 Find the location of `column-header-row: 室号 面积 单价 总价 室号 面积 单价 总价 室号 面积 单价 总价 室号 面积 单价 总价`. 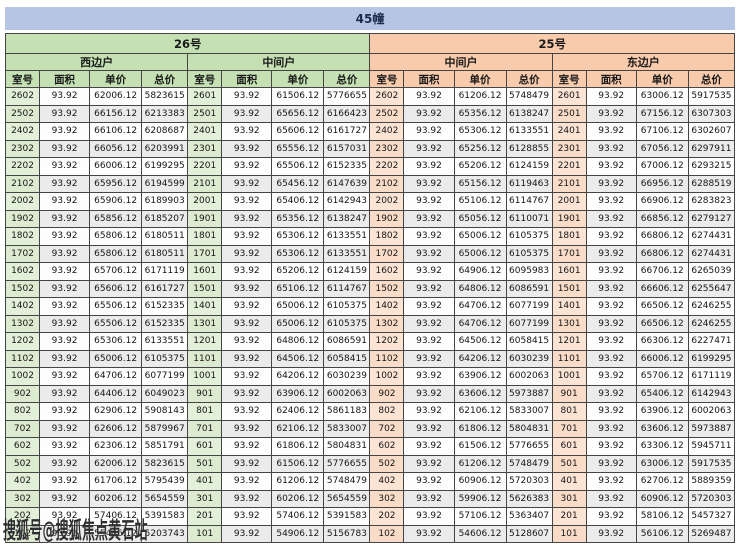

column-header-row: 室号 面积 单价 总价 室号 面积 单价 总价 室号 面积 单价 总价 室号 面积 单价 总价 is located at coordinates (370, 79).